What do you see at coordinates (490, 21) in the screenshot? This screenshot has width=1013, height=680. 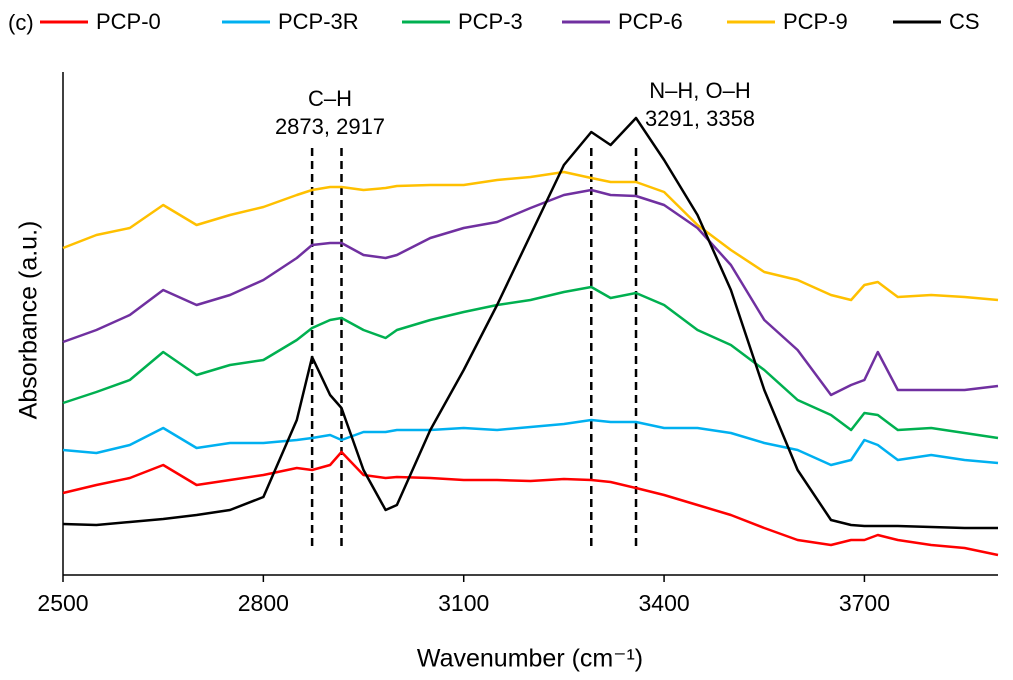 I see `legend-label: PCP-3` at bounding box center [490, 21].